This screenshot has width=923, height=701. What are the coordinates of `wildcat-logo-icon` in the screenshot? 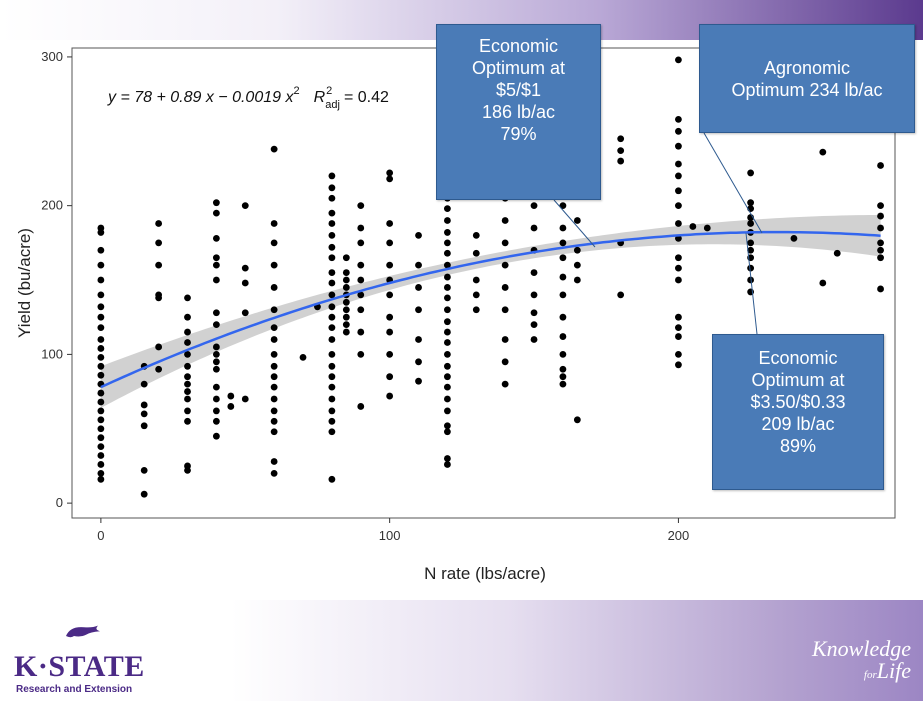 It's located at (83, 631).